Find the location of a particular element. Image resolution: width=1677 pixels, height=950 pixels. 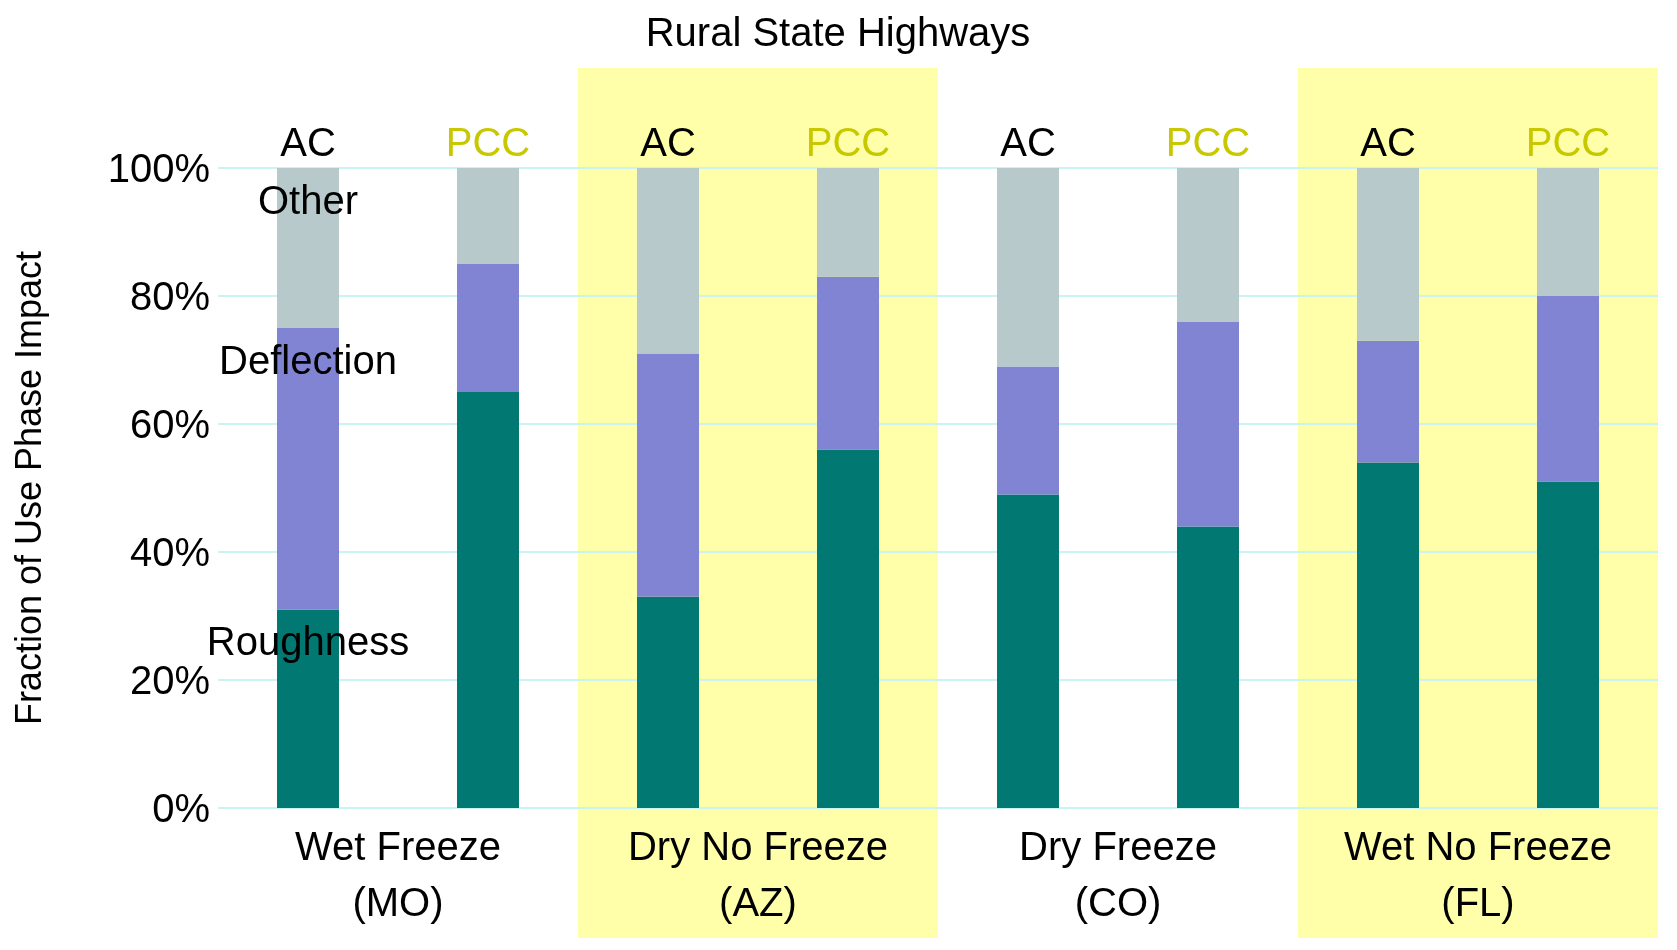

y-tick-label: 60% is located at coordinates (169, 424).